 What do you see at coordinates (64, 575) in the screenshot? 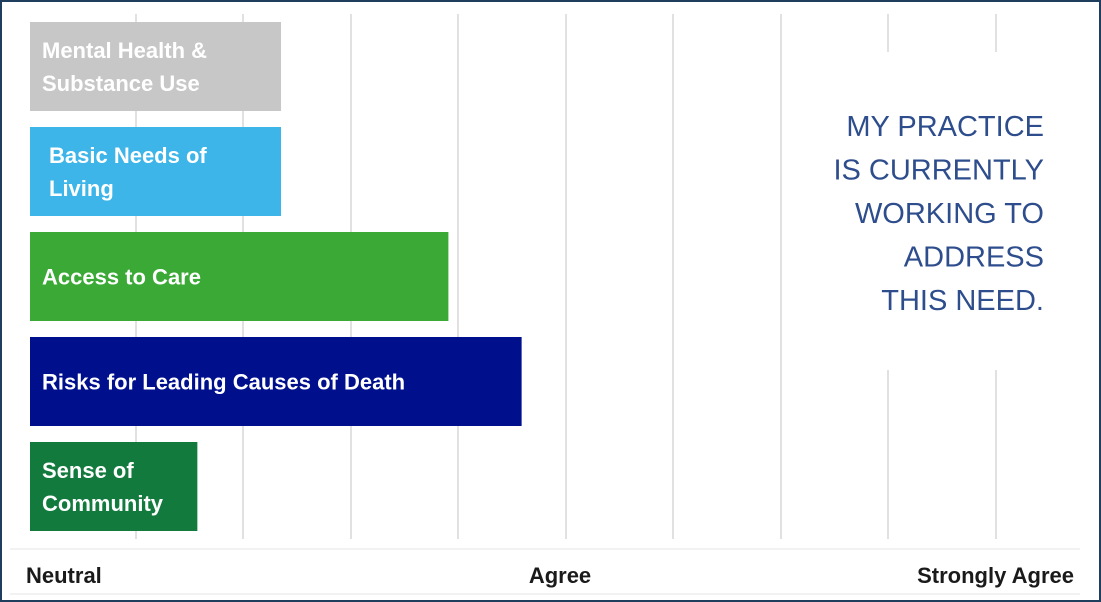
I see `x-tick-label-1: Neutral` at bounding box center [64, 575].